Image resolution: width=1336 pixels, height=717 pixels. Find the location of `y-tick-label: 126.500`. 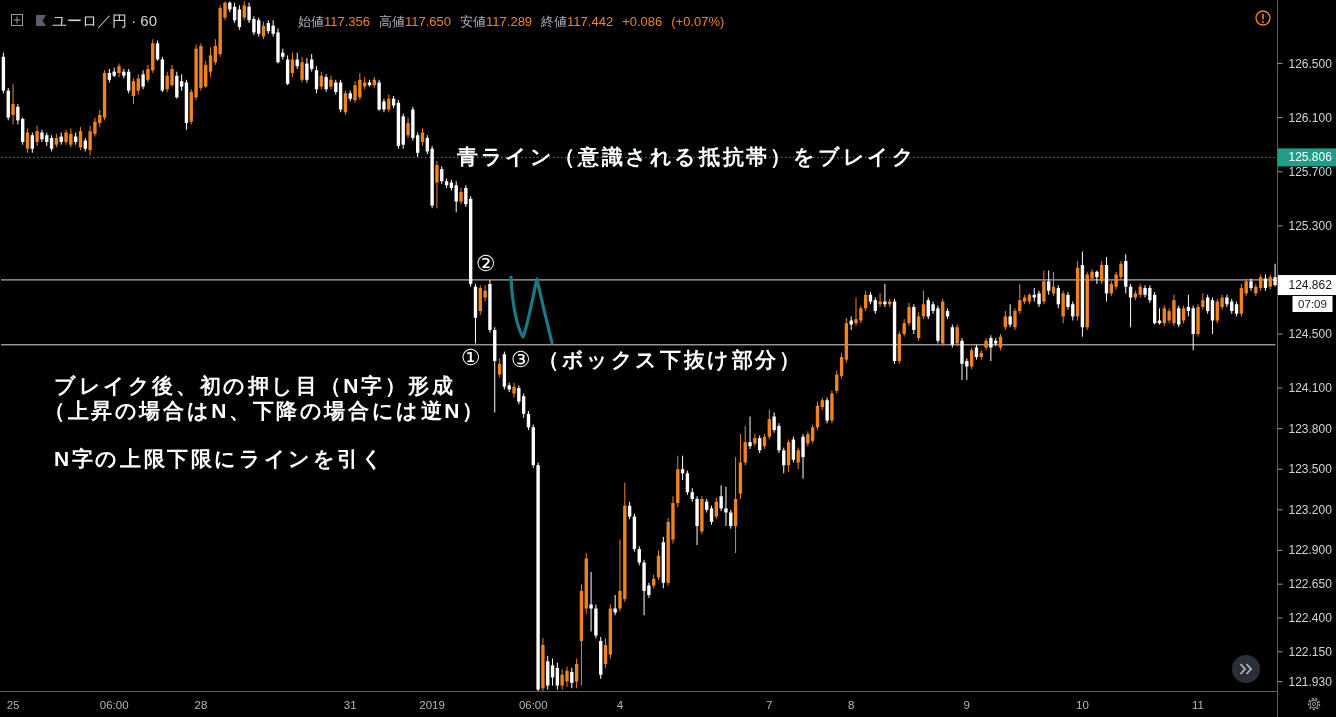

y-tick-label: 126.500 is located at coordinates (1310, 63).